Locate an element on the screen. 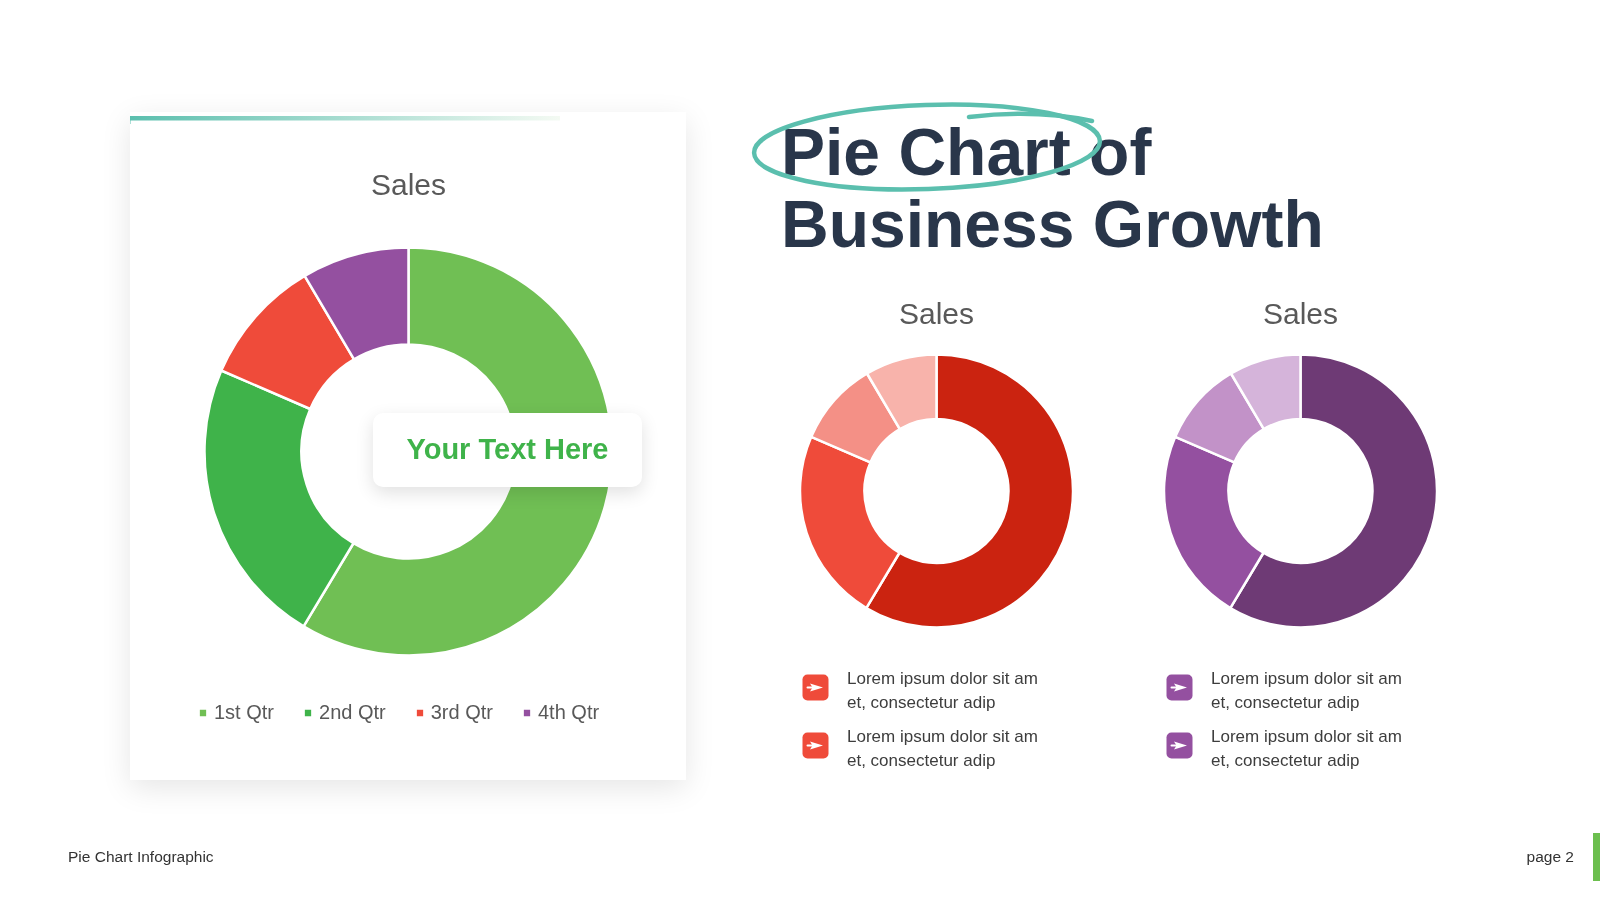  legend-label: 4th Qtr is located at coordinates (568, 712).